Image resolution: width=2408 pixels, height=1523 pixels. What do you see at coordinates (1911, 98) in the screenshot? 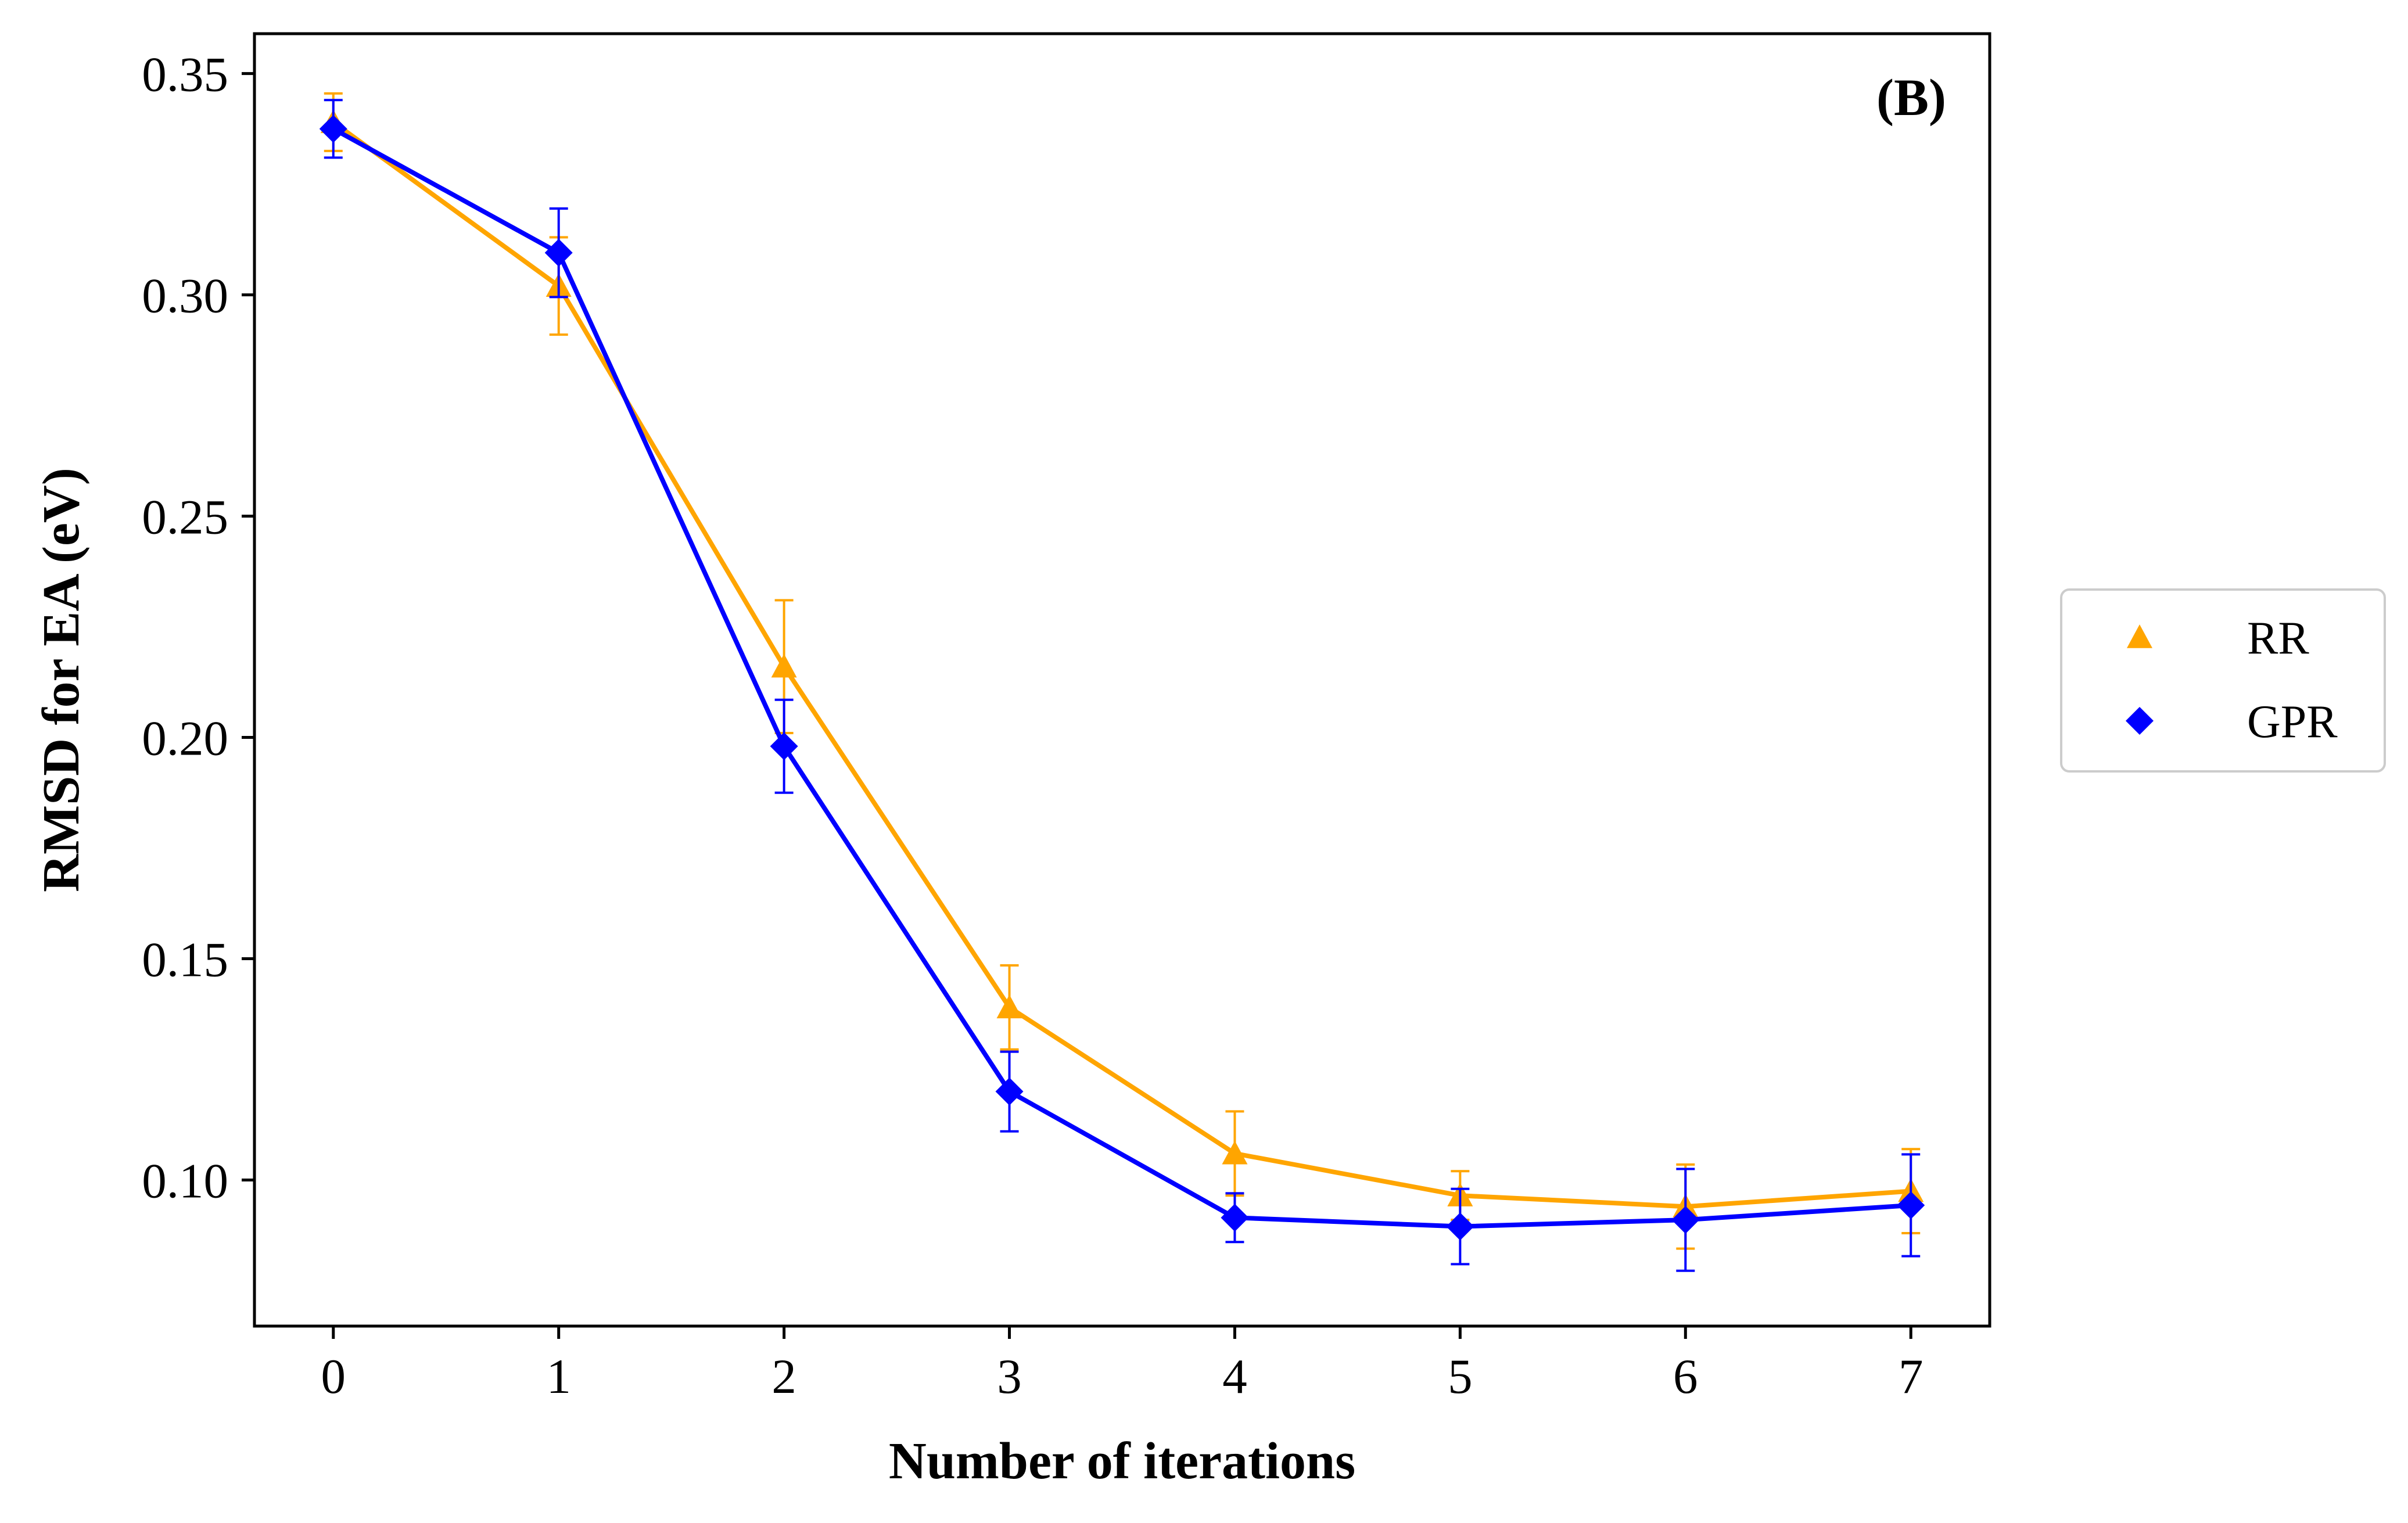
I see `panel-label: (B)` at bounding box center [1911, 98].